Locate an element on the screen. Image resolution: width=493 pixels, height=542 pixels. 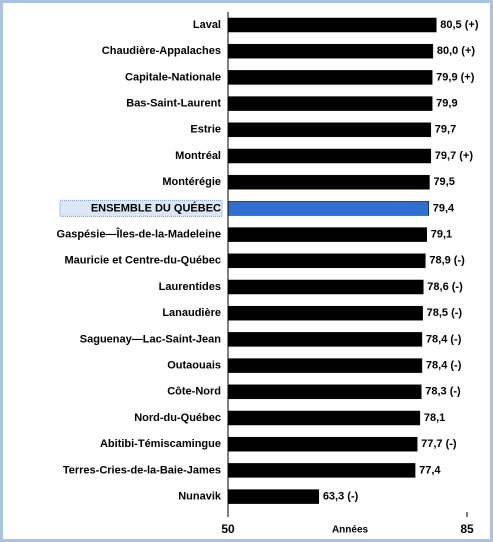
category-label: Mauricie et Centre-du-Québec is located at coordinates (143, 261).